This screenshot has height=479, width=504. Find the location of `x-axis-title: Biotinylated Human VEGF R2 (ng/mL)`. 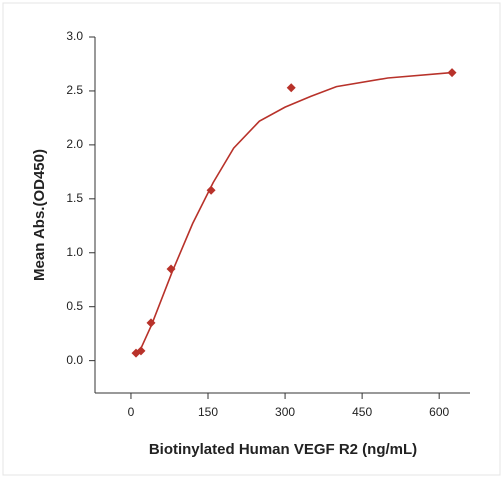

x-axis-title: Biotinylated Human VEGF R2 (ng/mL) is located at coordinates (283, 449).